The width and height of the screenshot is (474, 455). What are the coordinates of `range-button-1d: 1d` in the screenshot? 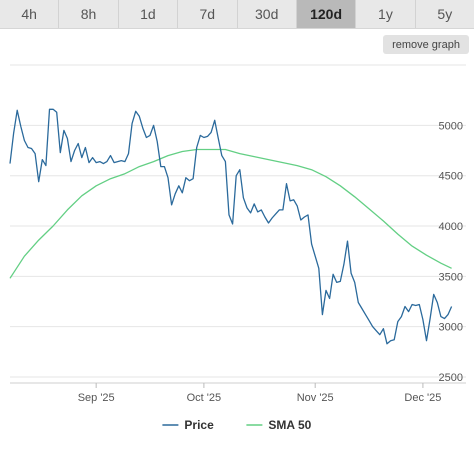 It's located at (149, 14).